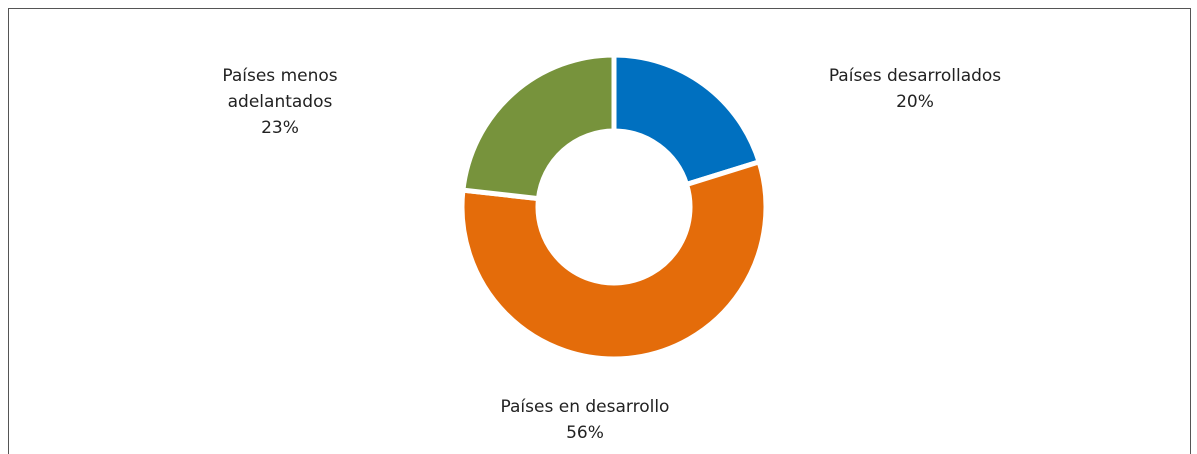  What do you see at coordinates (280, 89) in the screenshot?
I see `category-label: Países menos adelantados` at bounding box center [280, 89].